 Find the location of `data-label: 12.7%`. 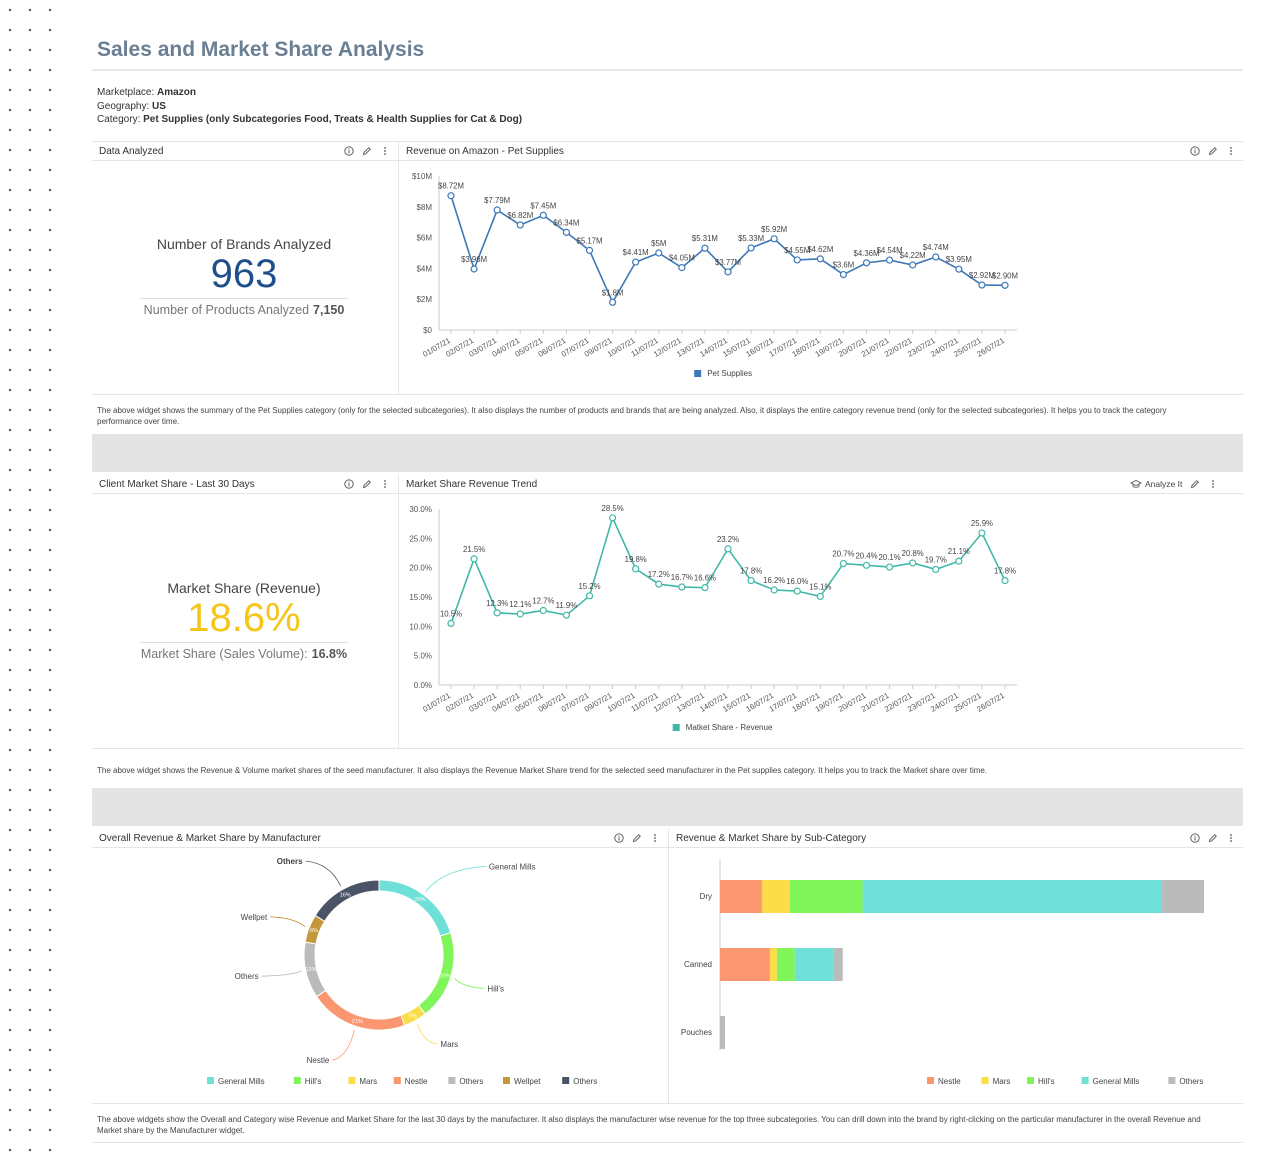

data-label: 12.7% is located at coordinates (543, 600).